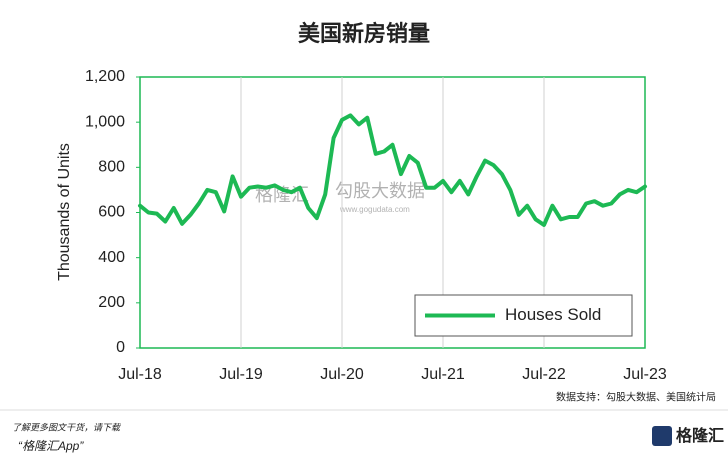 The width and height of the screenshot is (728, 462). Describe the element at coordinates (105, 76) in the screenshot. I see `y-tick-label: 1,200` at that location.